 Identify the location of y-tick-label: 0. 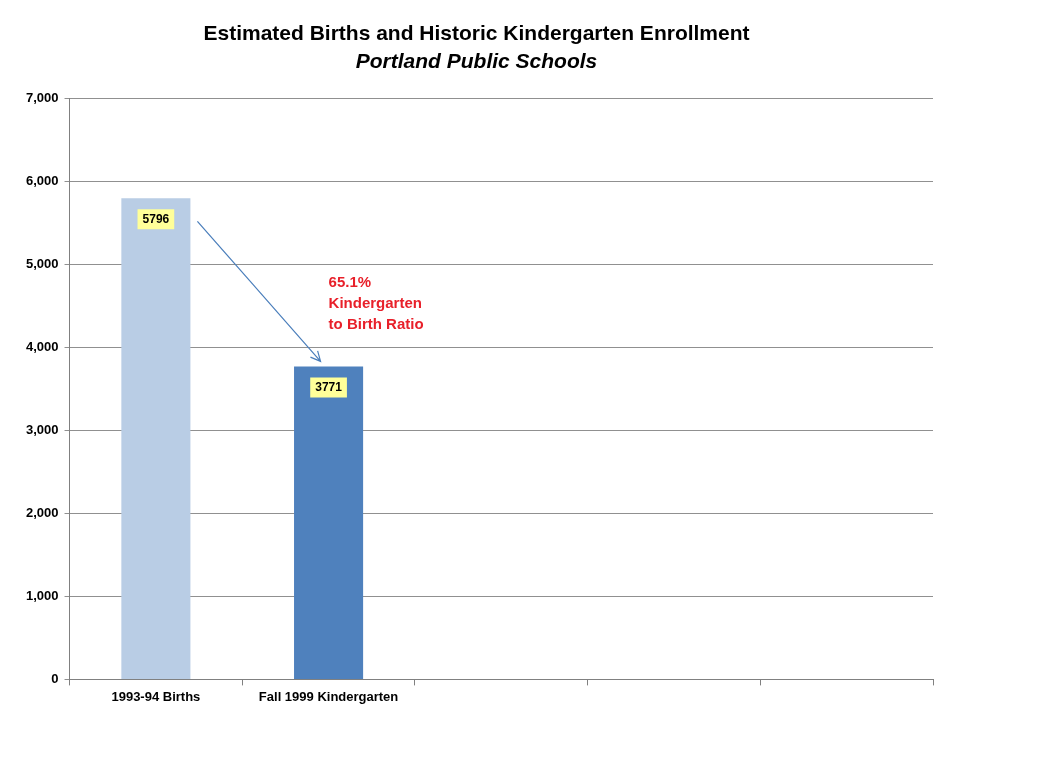
(55, 678).